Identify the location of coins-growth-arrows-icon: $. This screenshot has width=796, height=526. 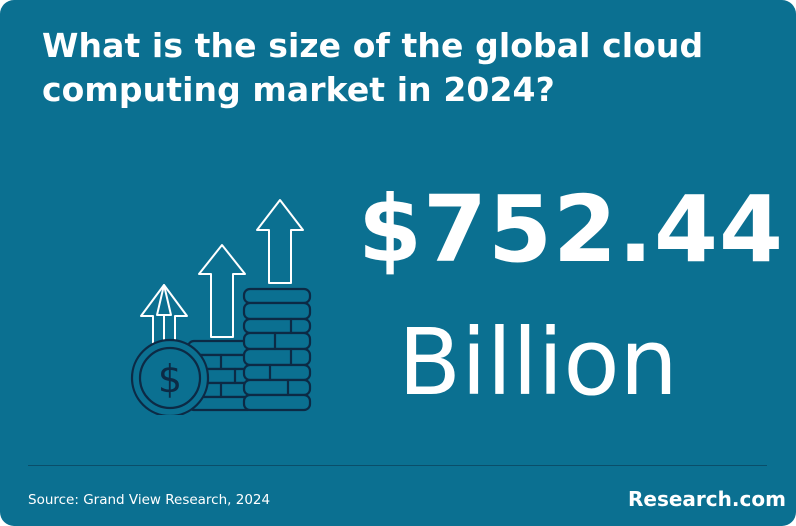
(221, 307).